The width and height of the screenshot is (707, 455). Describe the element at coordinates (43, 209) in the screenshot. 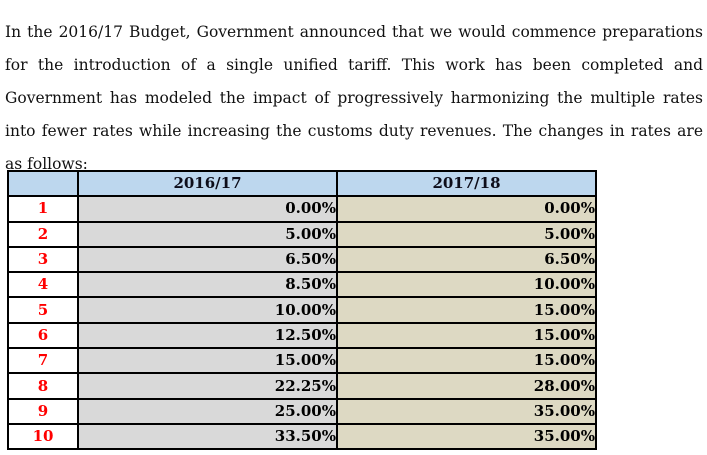

I see `row-number-cell: 1` at that location.